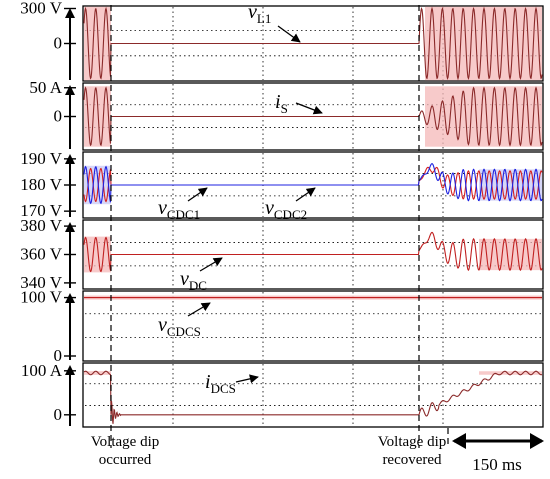 This screenshot has width=550, height=479. Describe the element at coordinates (41, 297) in the screenshot. I see `y-tick-label: 100 V` at that location.